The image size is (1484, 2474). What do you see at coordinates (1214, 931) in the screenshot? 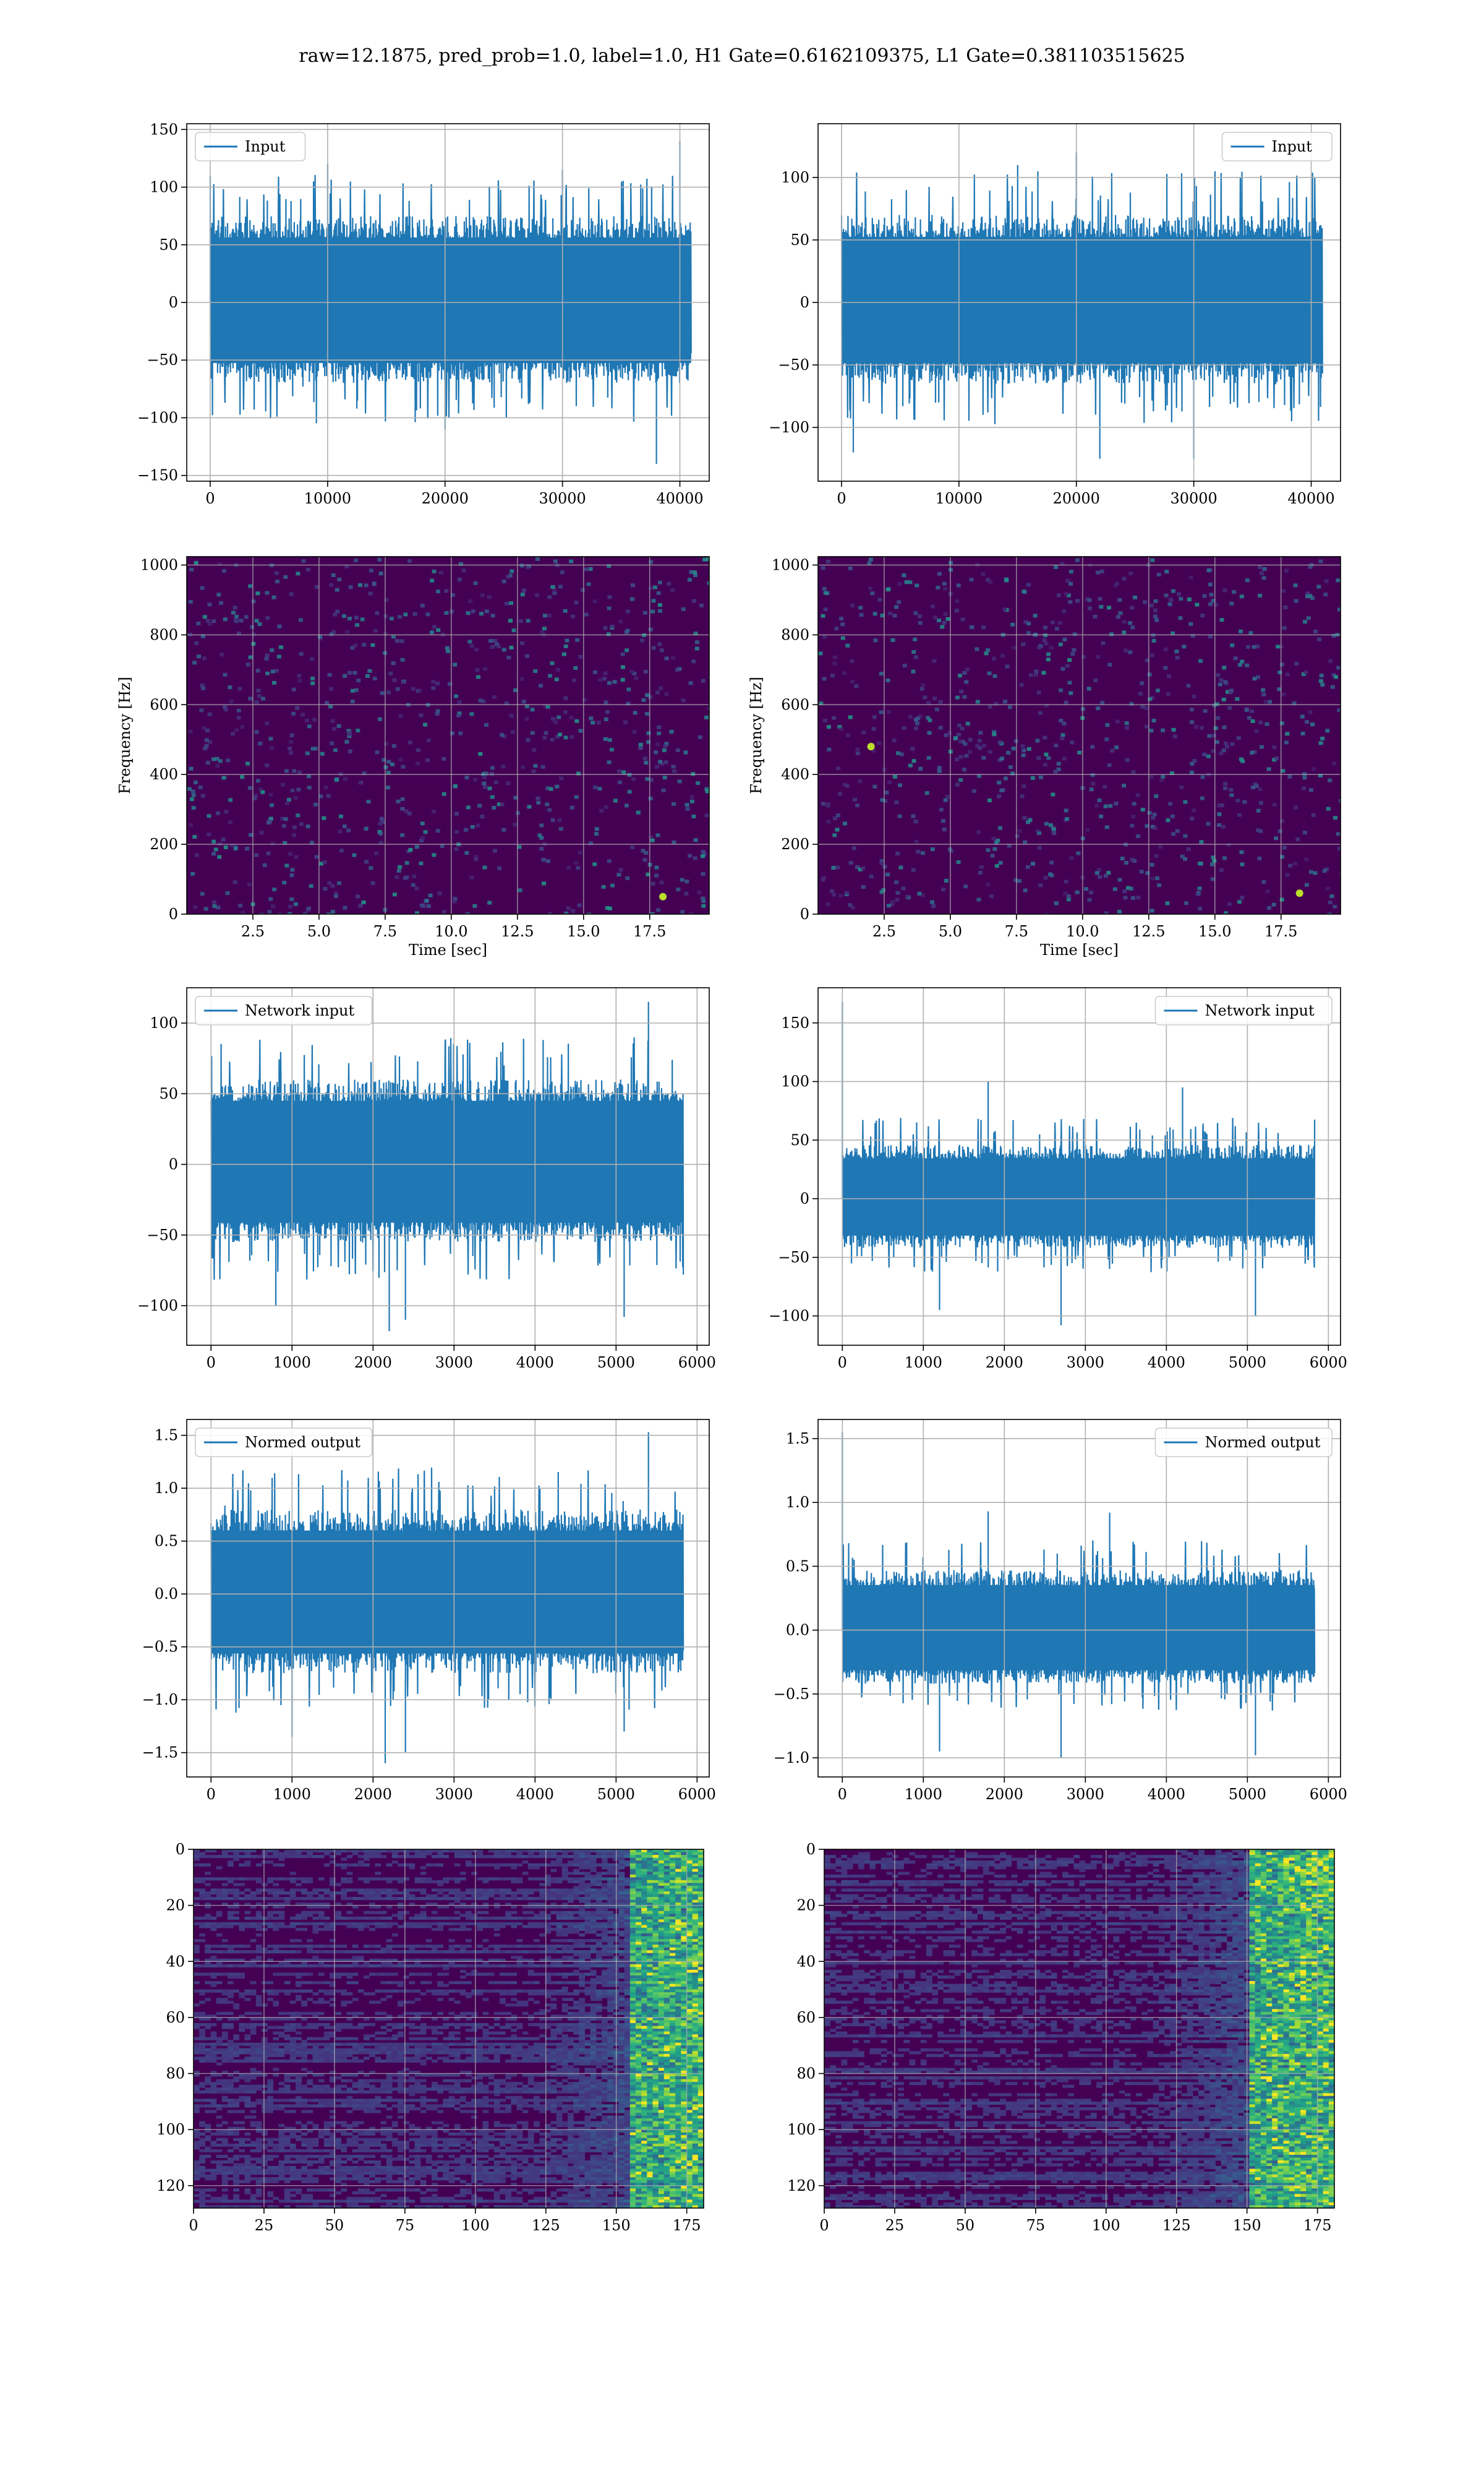
I see `x-tick-label: 15.0` at bounding box center [1214, 931].